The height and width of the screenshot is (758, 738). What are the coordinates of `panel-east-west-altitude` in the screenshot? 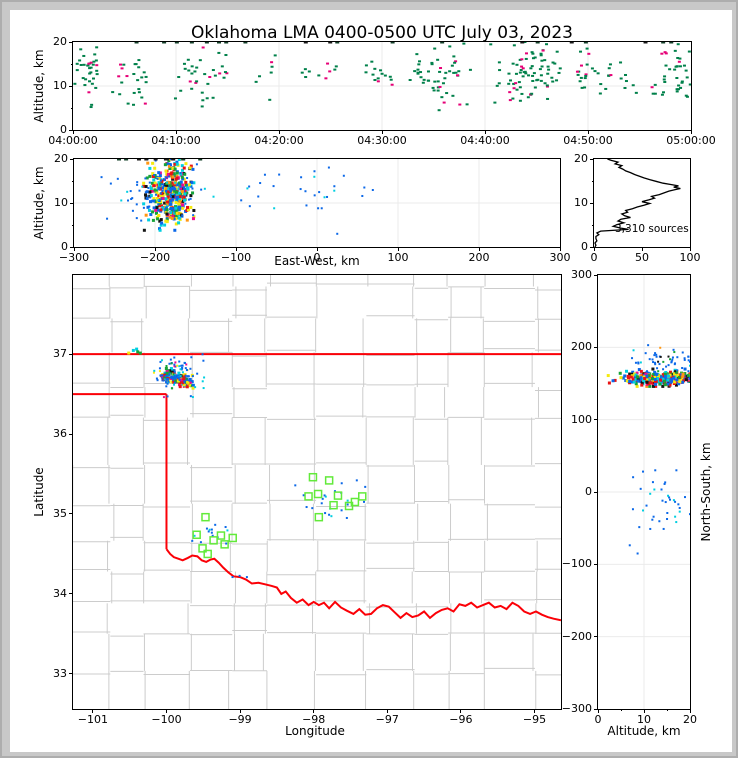 It's located at (317, 203).